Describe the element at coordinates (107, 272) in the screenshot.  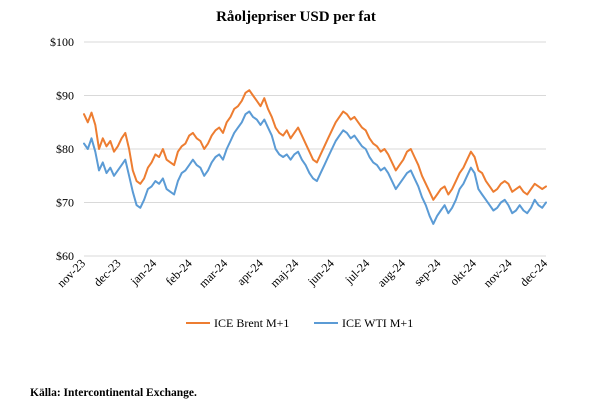
I see `x-tick-label: dec-23` at that location.